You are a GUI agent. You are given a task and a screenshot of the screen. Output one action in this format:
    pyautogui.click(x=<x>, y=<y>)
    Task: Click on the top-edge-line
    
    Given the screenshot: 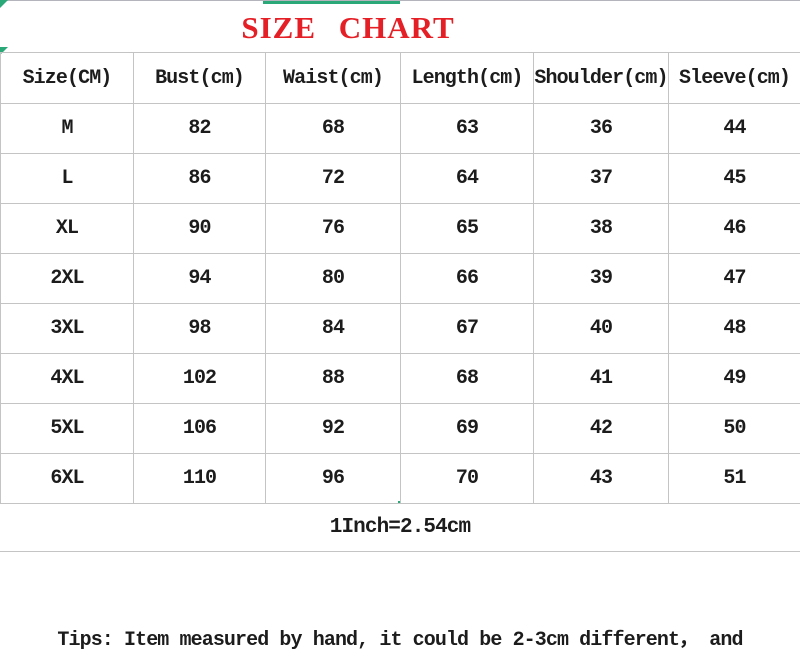 What is the action you would take?
    pyautogui.click(x=400, y=0)
    